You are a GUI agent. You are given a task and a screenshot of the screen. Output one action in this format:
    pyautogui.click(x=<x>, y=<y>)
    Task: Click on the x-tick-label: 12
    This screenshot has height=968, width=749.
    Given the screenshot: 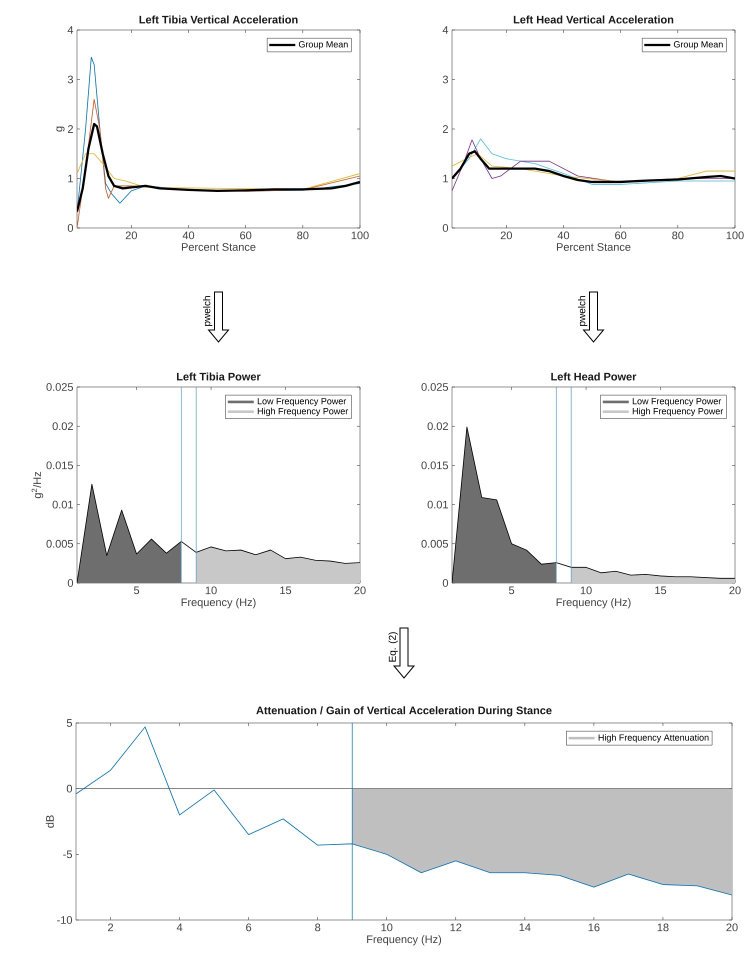 What is the action you would take?
    pyautogui.click(x=456, y=928)
    